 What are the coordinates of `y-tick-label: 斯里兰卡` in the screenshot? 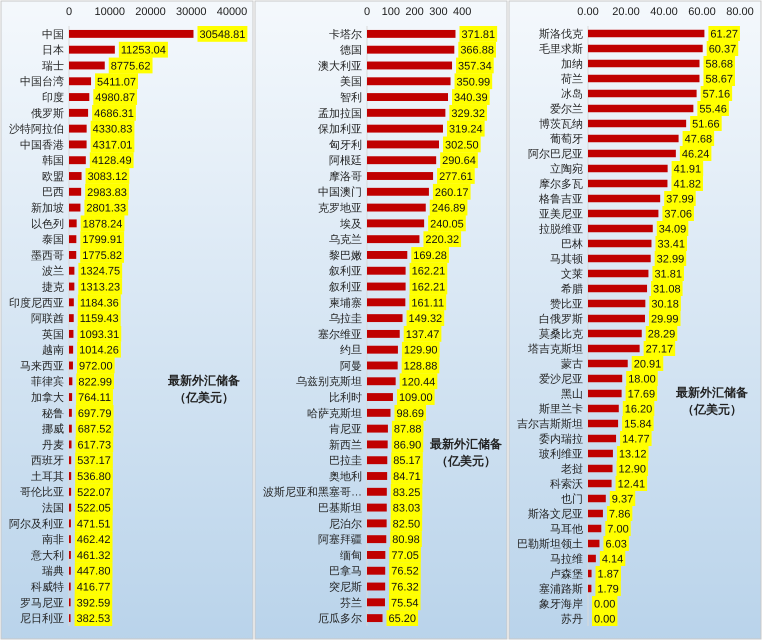 It's located at (561, 409).